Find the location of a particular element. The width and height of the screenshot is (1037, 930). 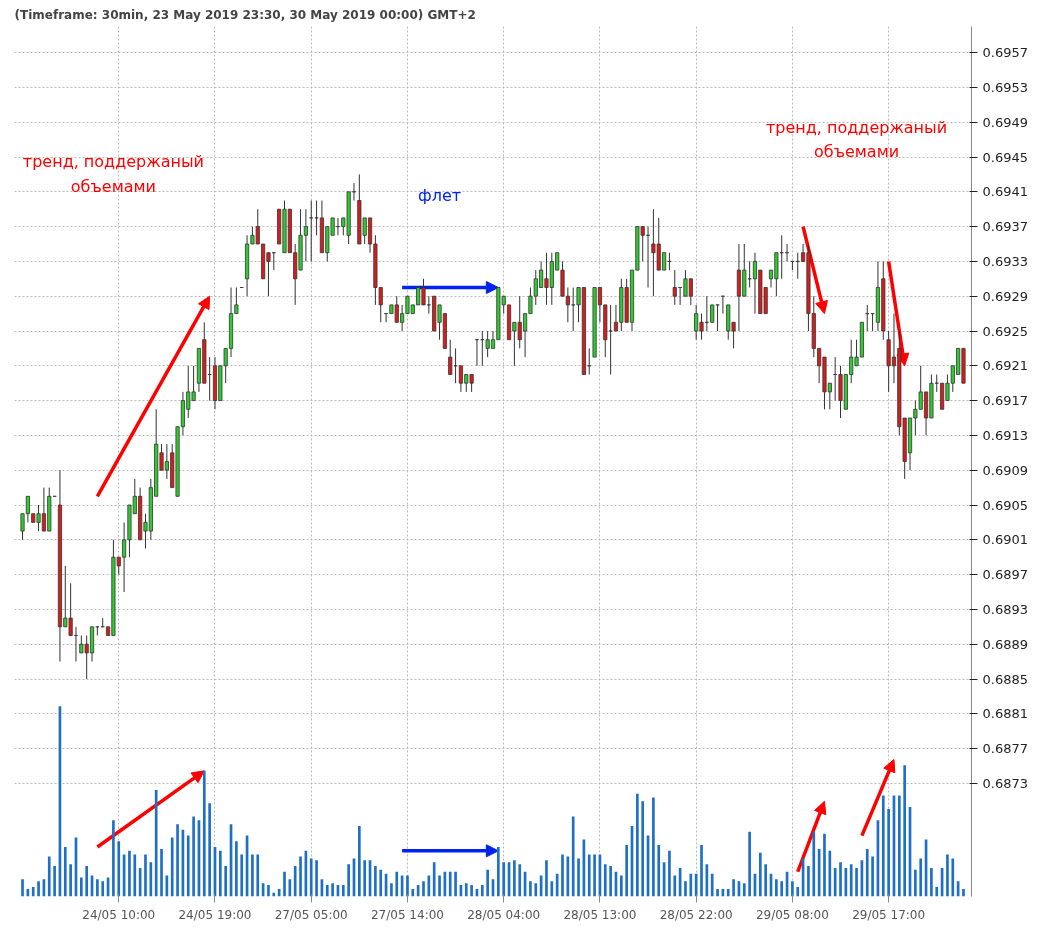

y-tick-label: 0.6893 is located at coordinates (1005, 609).